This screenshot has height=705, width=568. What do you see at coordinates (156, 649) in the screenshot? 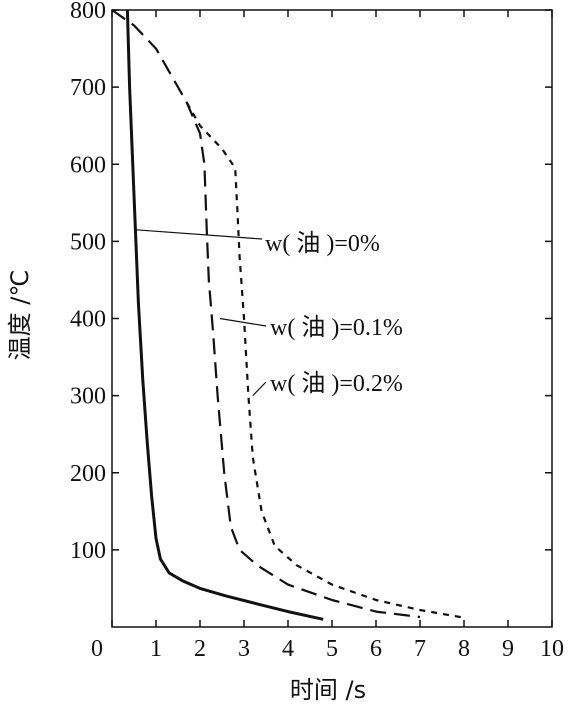
I see `x-tick-label: 1` at bounding box center [156, 649].